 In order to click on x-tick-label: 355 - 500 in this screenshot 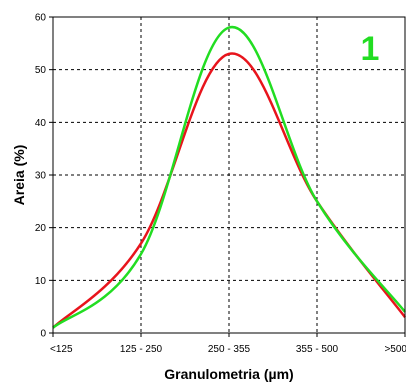, I will do `click(317, 349)`.